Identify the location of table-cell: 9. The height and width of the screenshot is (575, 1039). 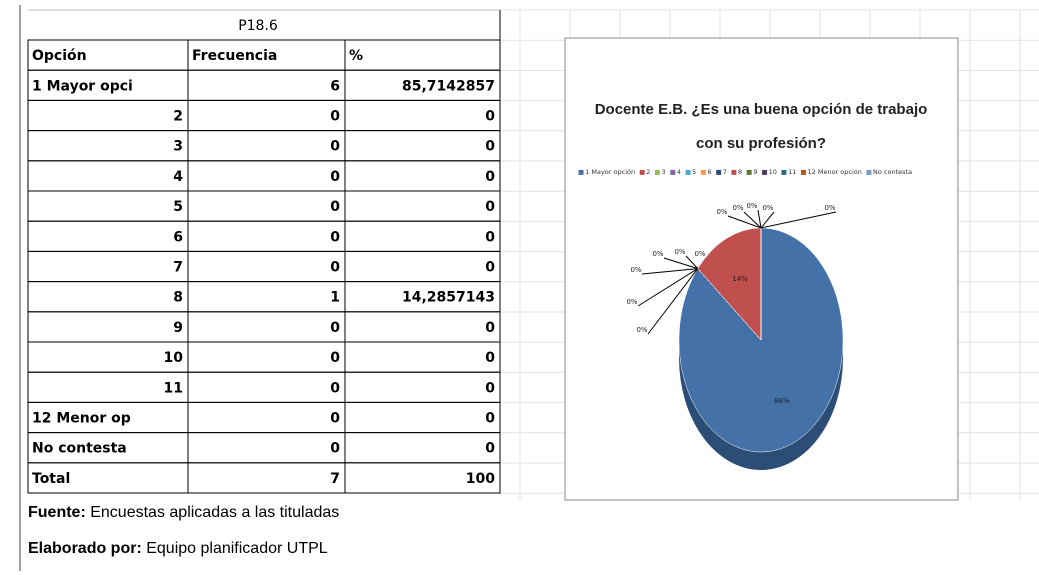
(178, 328).